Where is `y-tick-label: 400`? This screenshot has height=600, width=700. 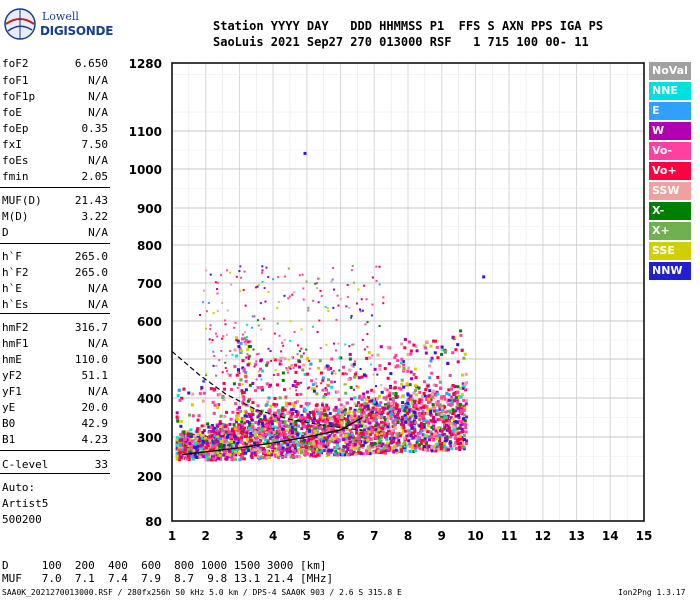 y-tick-label: 400 is located at coordinates (149, 399).